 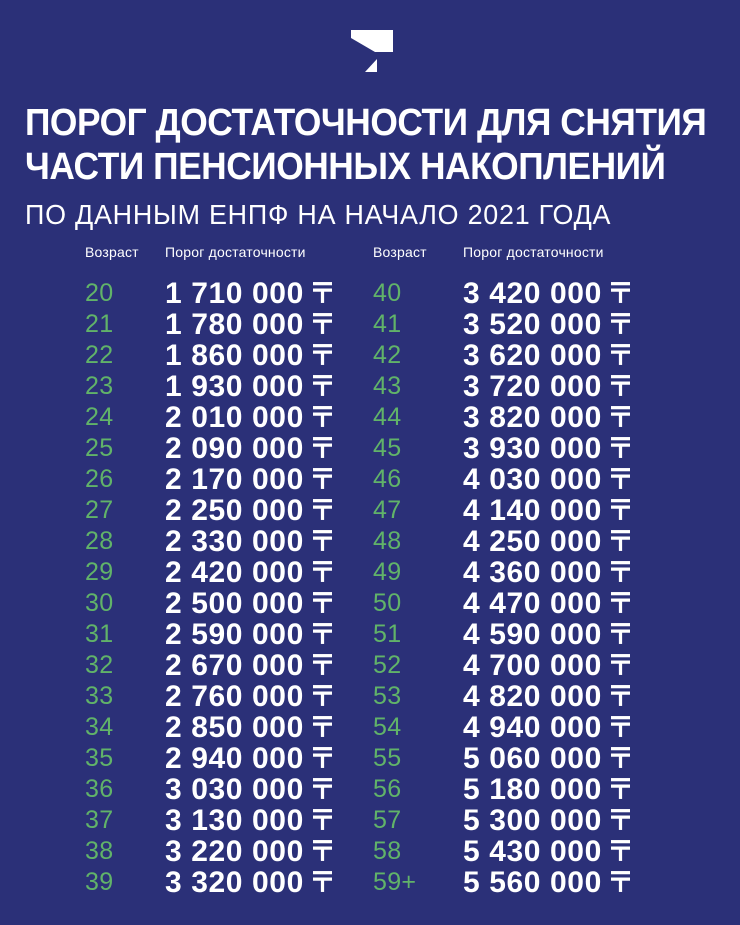 What do you see at coordinates (208, 758) in the screenshot?
I see `table-row: 35 2 940 000` at bounding box center [208, 758].